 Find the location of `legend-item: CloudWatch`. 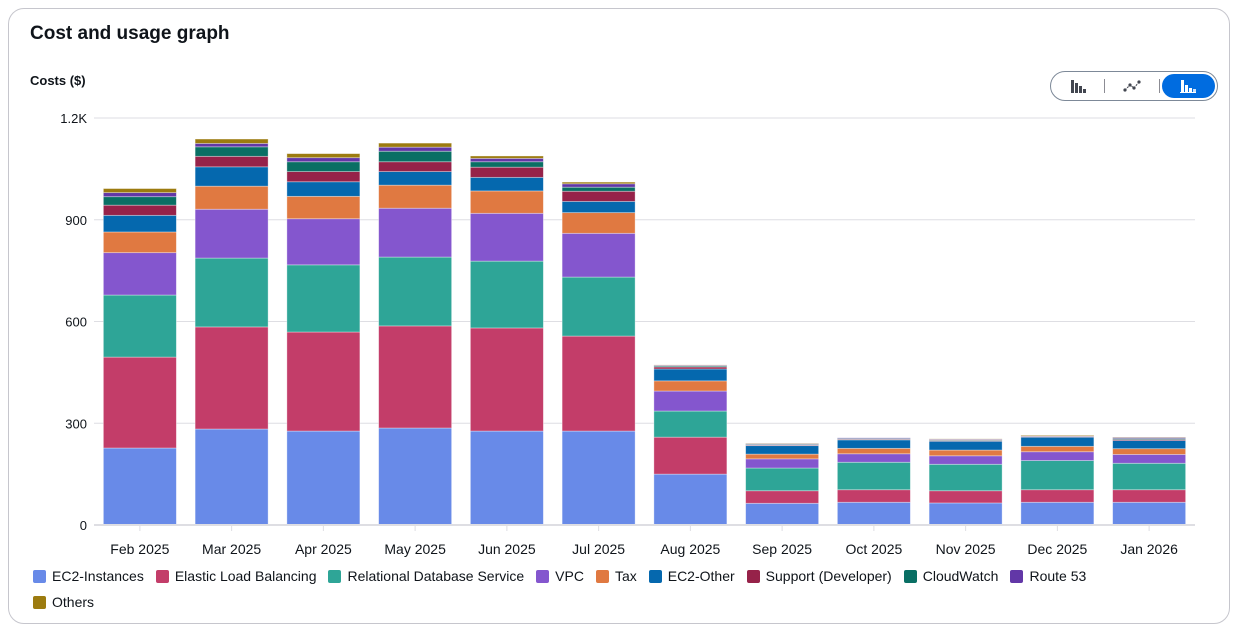

legend-item: CloudWatch is located at coordinates (950, 576).